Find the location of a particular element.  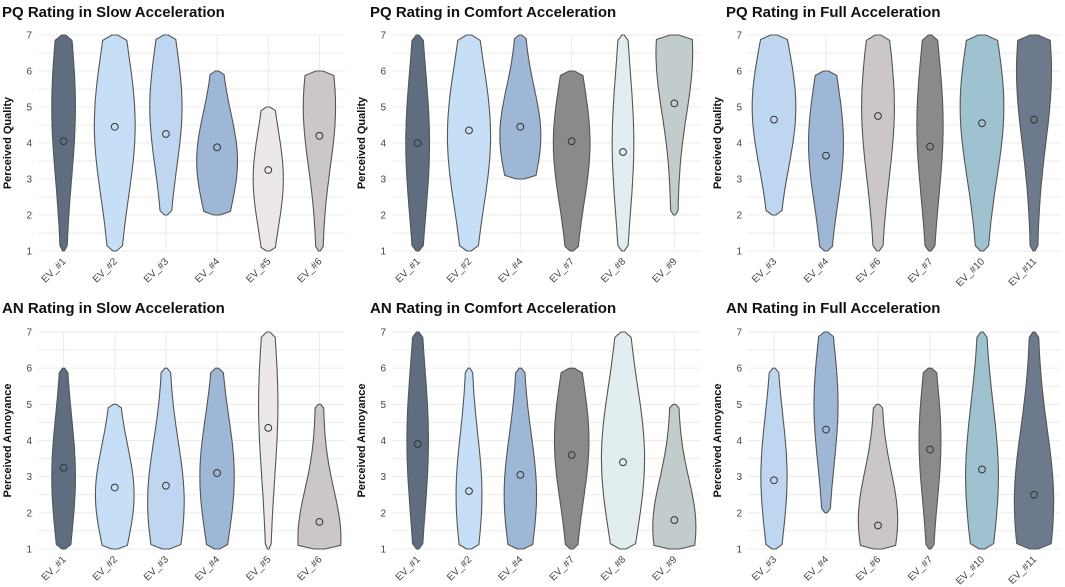

chart-title: PQ Rating in Slow Acceleration is located at coordinates (113, 12).